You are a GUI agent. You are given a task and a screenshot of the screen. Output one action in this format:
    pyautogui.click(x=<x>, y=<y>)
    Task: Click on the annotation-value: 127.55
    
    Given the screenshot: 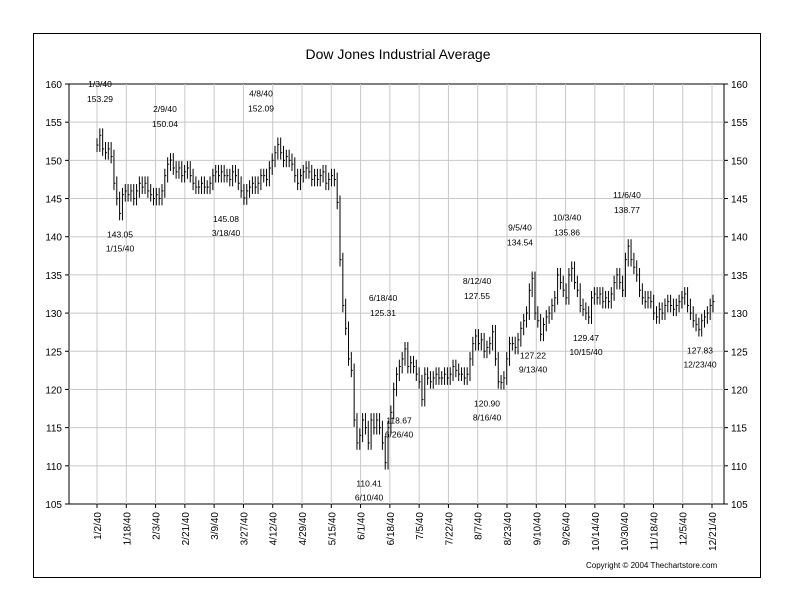 What is the action you would take?
    pyautogui.click(x=477, y=296)
    